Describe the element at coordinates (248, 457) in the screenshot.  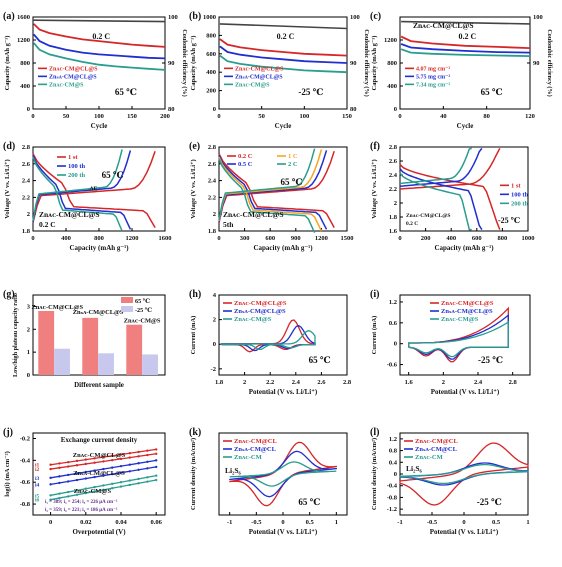
I see `legend-label: Znᴀᴄ-CM` at that location.